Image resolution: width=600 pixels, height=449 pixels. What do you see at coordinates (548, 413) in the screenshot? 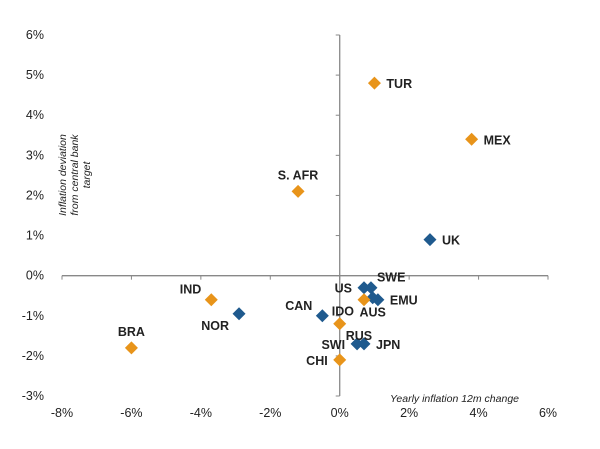
I see `x-tick-label: 6%` at bounding box center [548, 413].